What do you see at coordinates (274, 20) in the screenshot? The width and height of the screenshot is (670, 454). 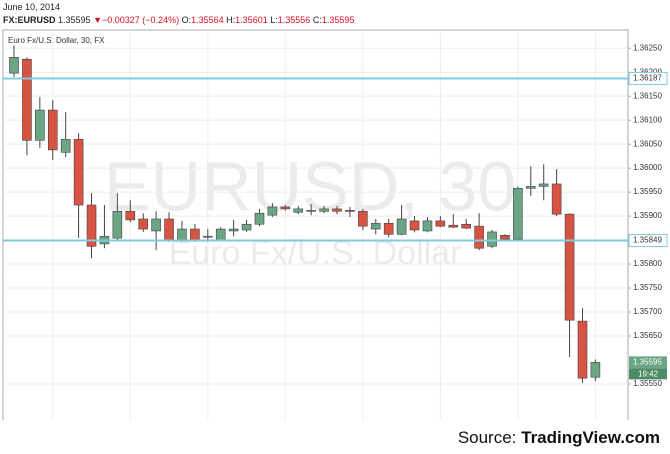 I see `ohlc-label: L:` at bounding box center [274, 20].